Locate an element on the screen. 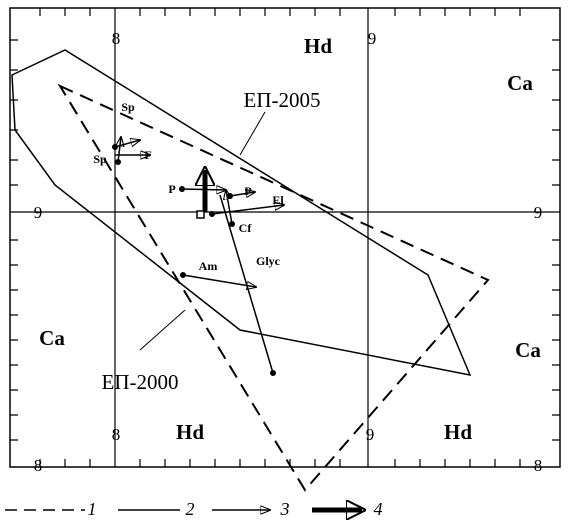 This screenshot has height=524, width=569. point-label: Am is located at coordinates (208, 266).